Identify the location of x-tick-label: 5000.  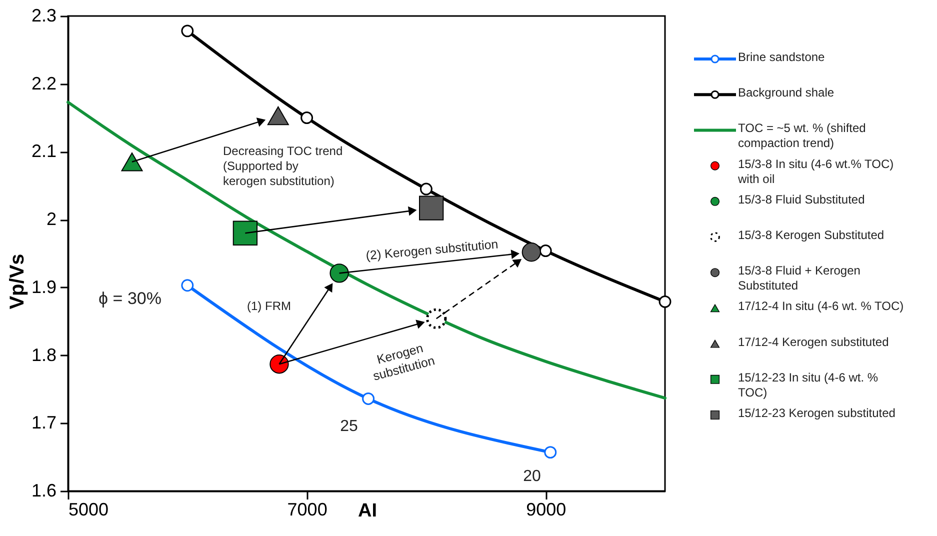
(88, 510).